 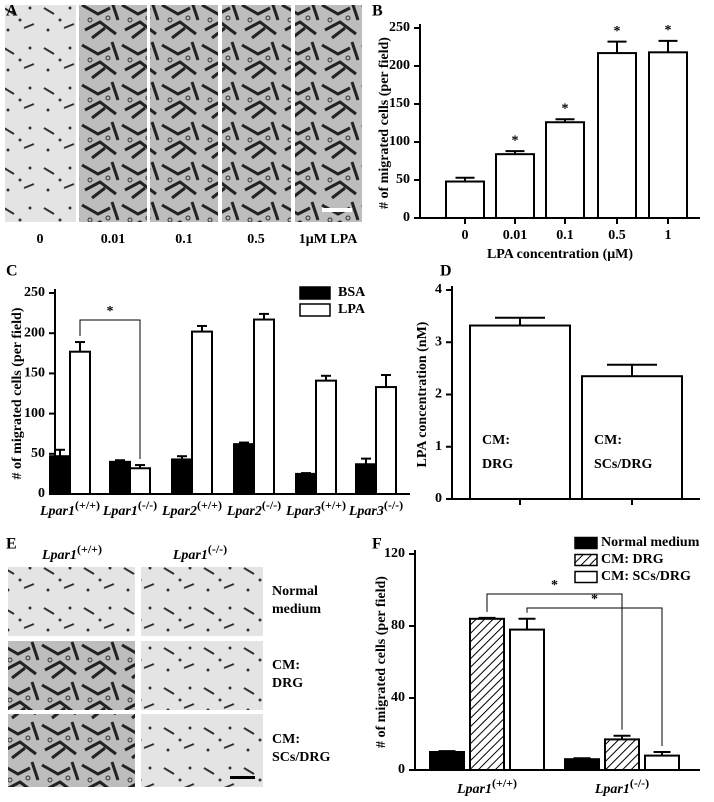 What do you see at coordinates (438, 394) in the screenshot?
I see `y-tick-label: 2` at bounding box center [438, 394].